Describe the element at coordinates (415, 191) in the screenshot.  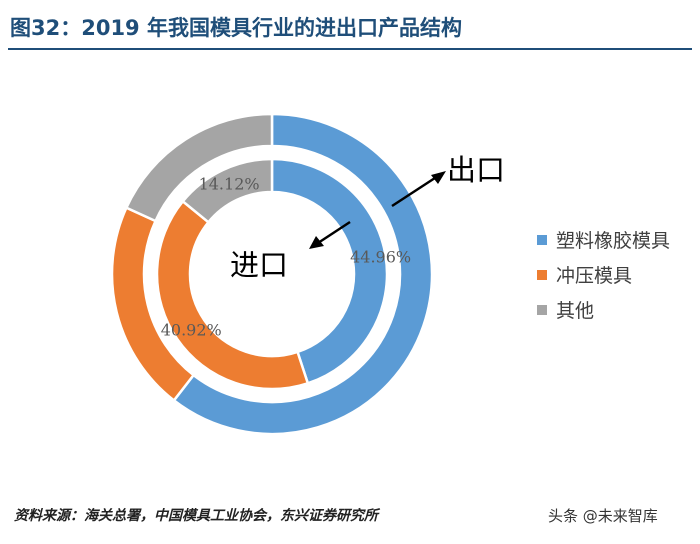
I see `export-arrow-icon` at that location.